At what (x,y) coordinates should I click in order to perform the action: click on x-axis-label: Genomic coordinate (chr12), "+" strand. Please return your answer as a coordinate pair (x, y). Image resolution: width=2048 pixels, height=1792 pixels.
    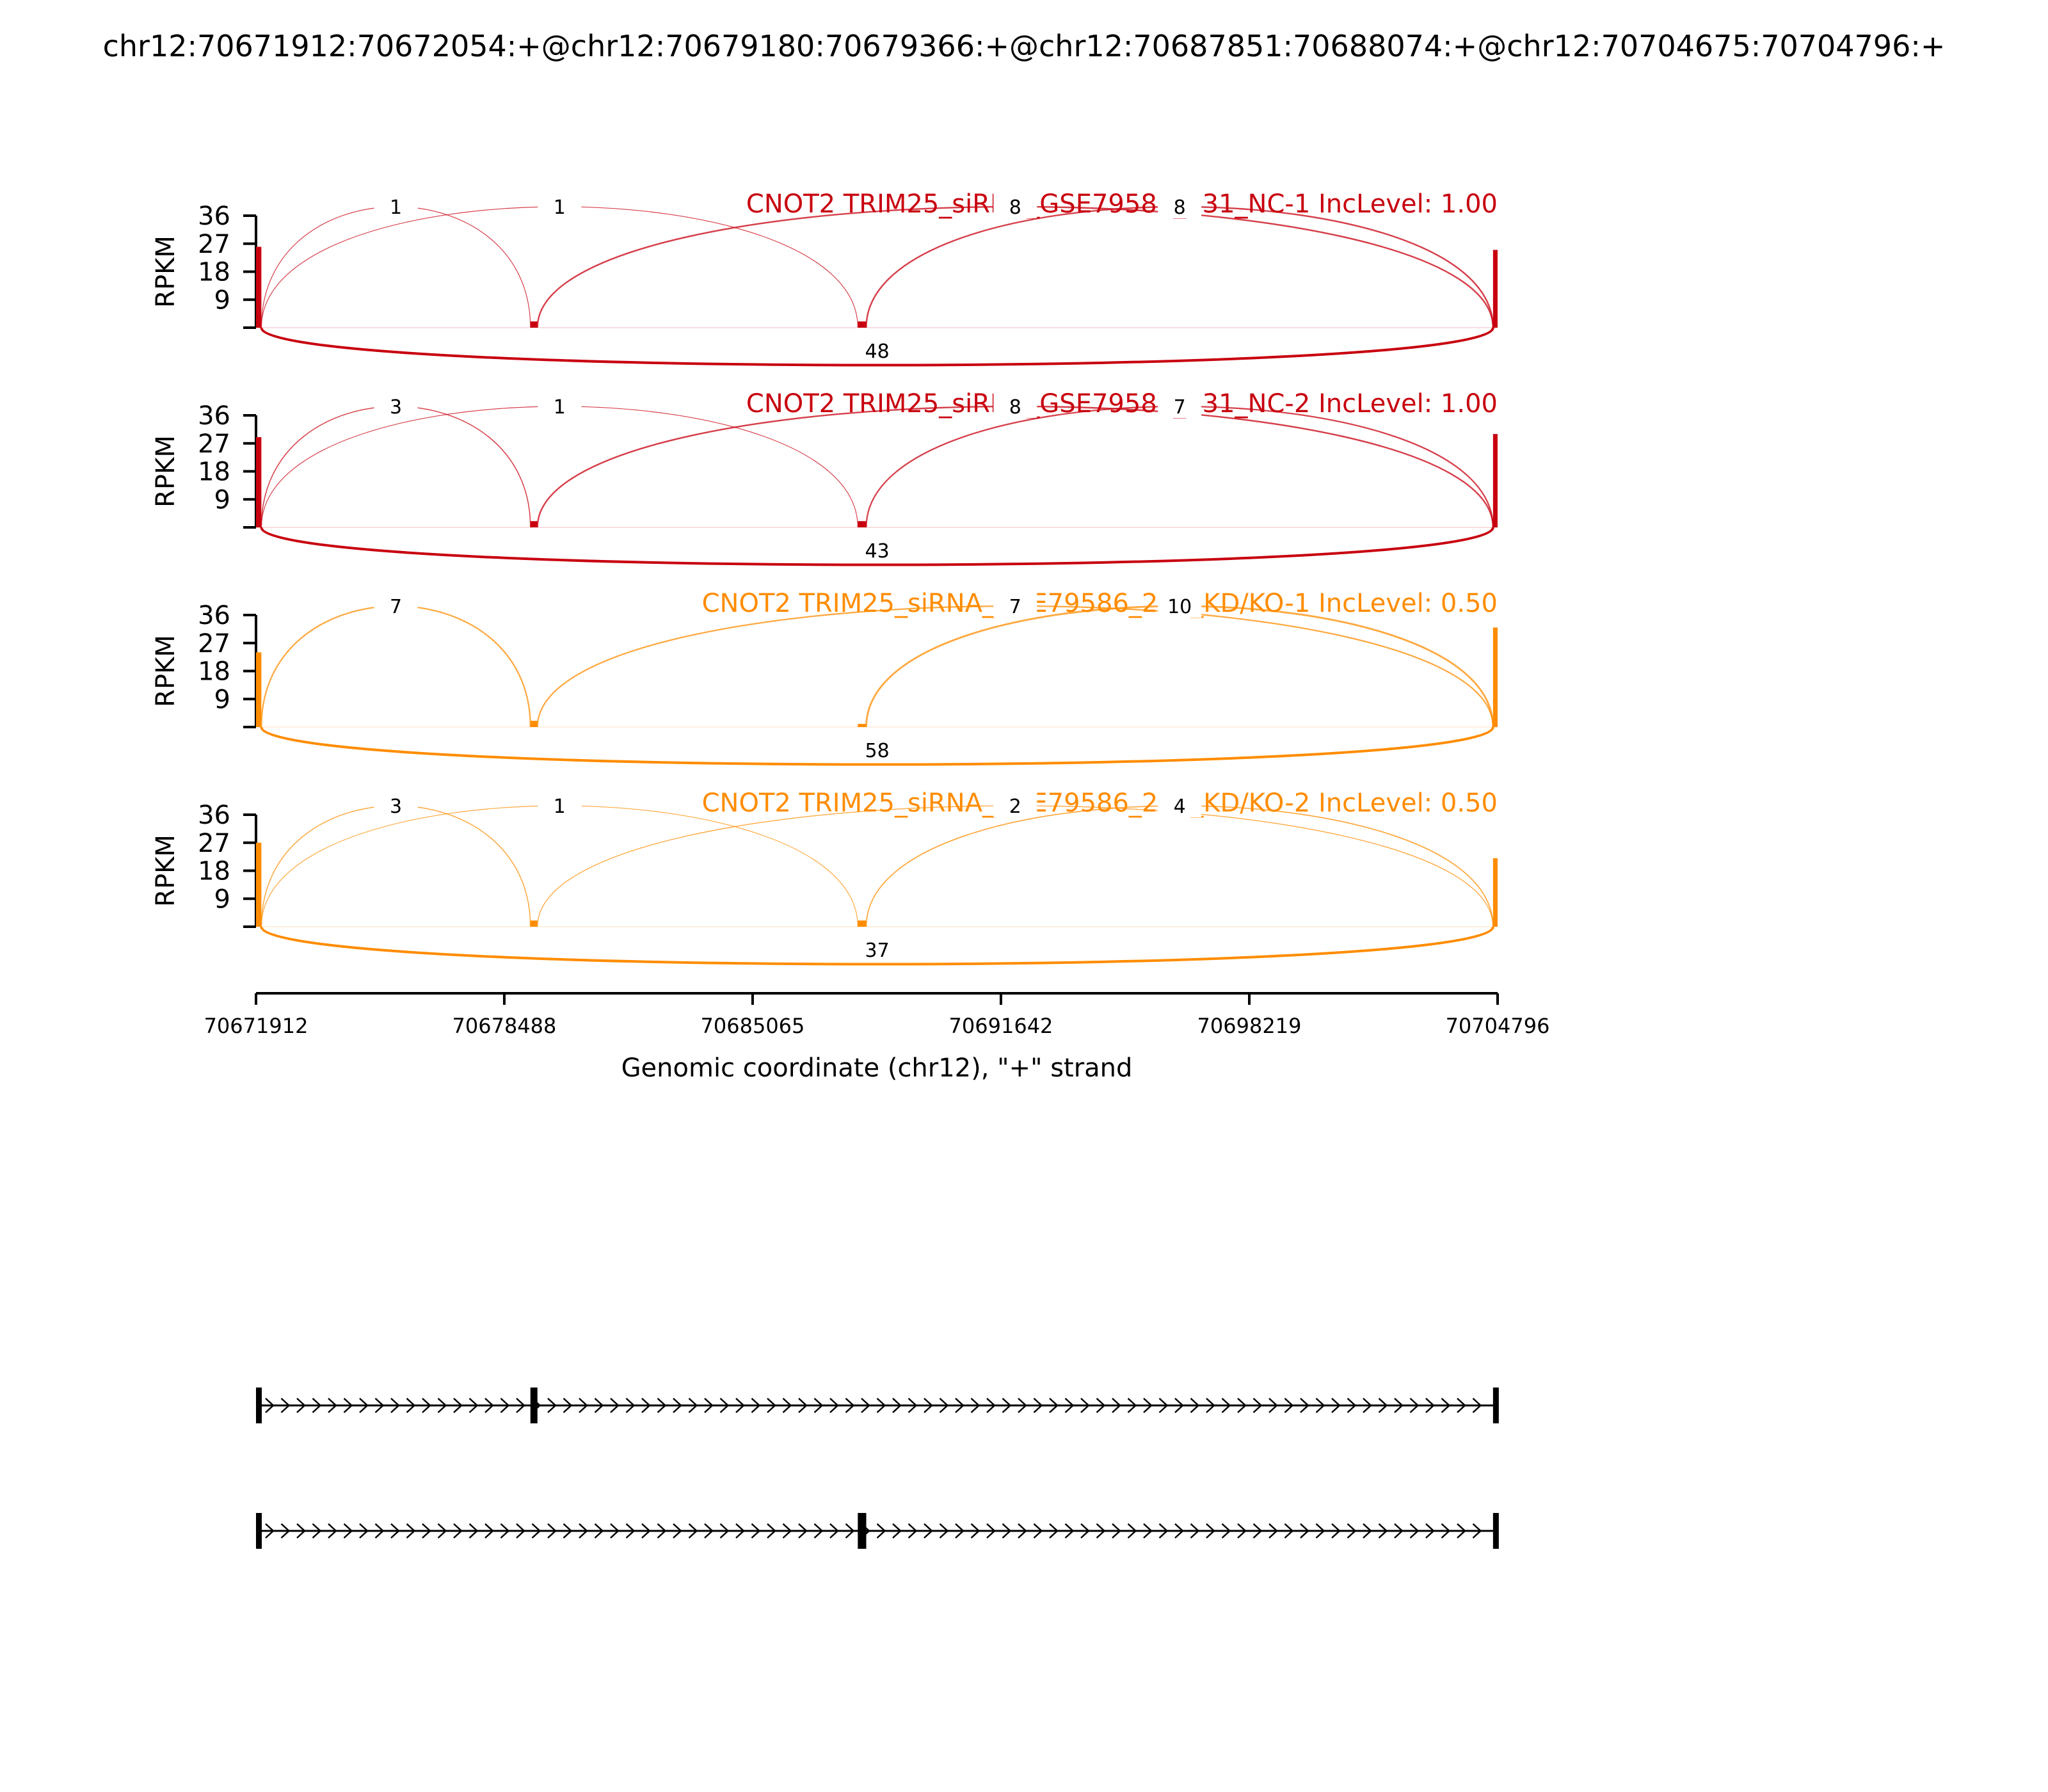
    Looking at the image, I should click on (877, 1068).